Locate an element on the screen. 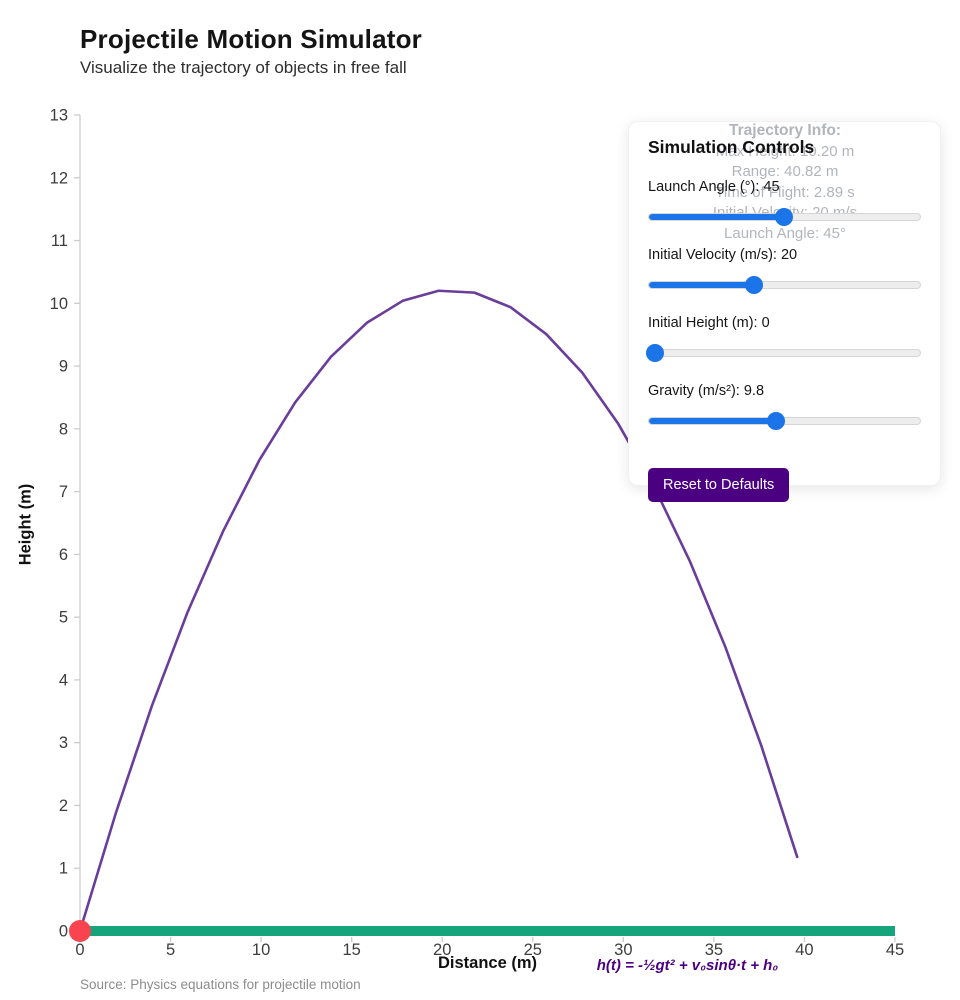 The width and height of the screenshot is (960, 1000). initial-velocity-label: Initial Velocity (m/s): 20 is located at coordinates (723, 255).